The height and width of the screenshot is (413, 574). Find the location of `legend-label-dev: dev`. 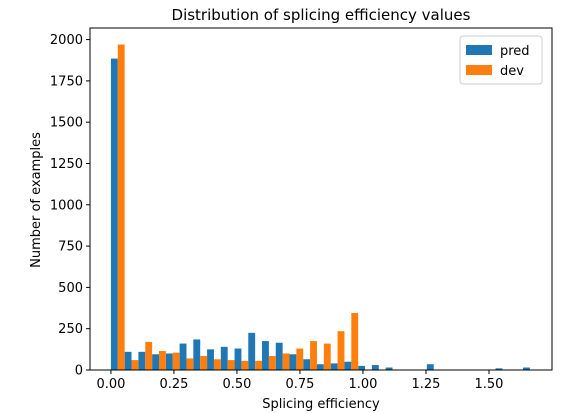

legend-label-dev: dev is located at coordinates (512, 71).